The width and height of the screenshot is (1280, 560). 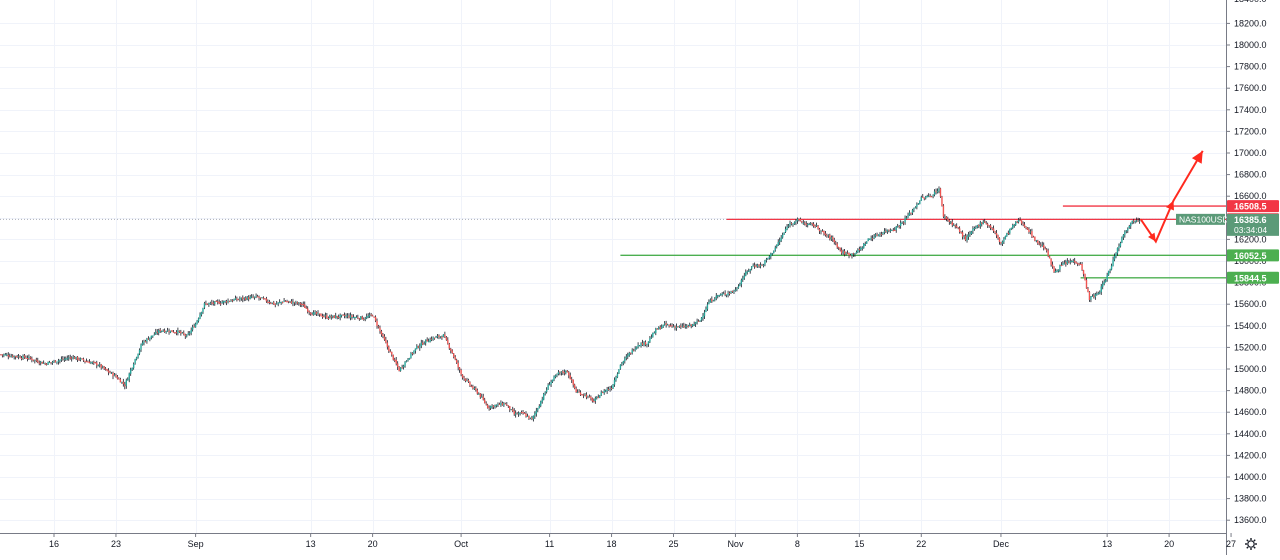 I want to click on settings-gear-icon, so click(x=1251, y=544).